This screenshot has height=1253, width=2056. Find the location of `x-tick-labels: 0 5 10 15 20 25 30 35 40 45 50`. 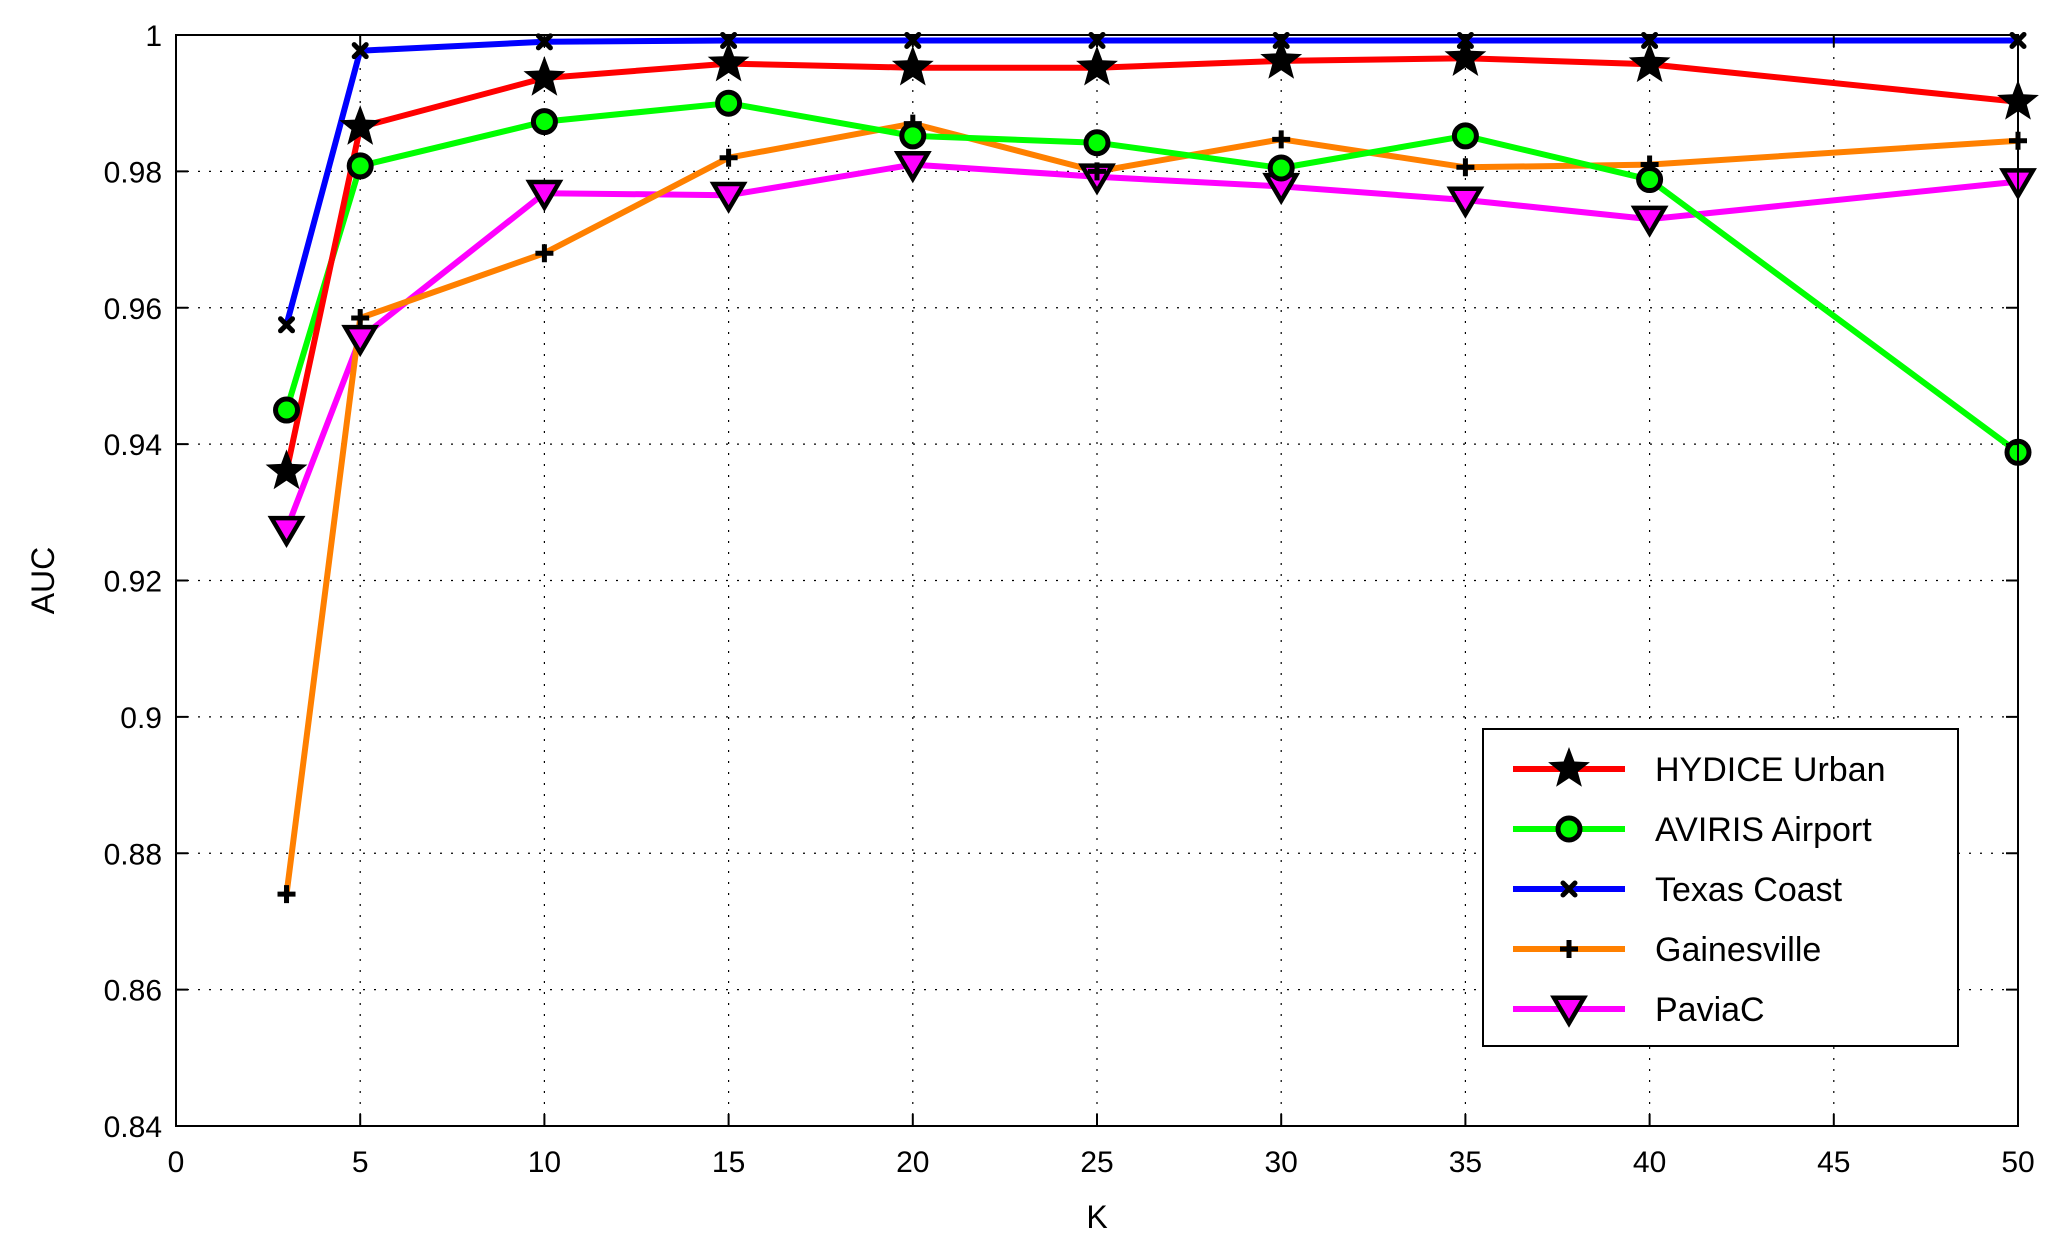

x-tick-labels: 0 5 10 15 20 25 30 35 40 45 50 is located at coordinates (1101, 1162).